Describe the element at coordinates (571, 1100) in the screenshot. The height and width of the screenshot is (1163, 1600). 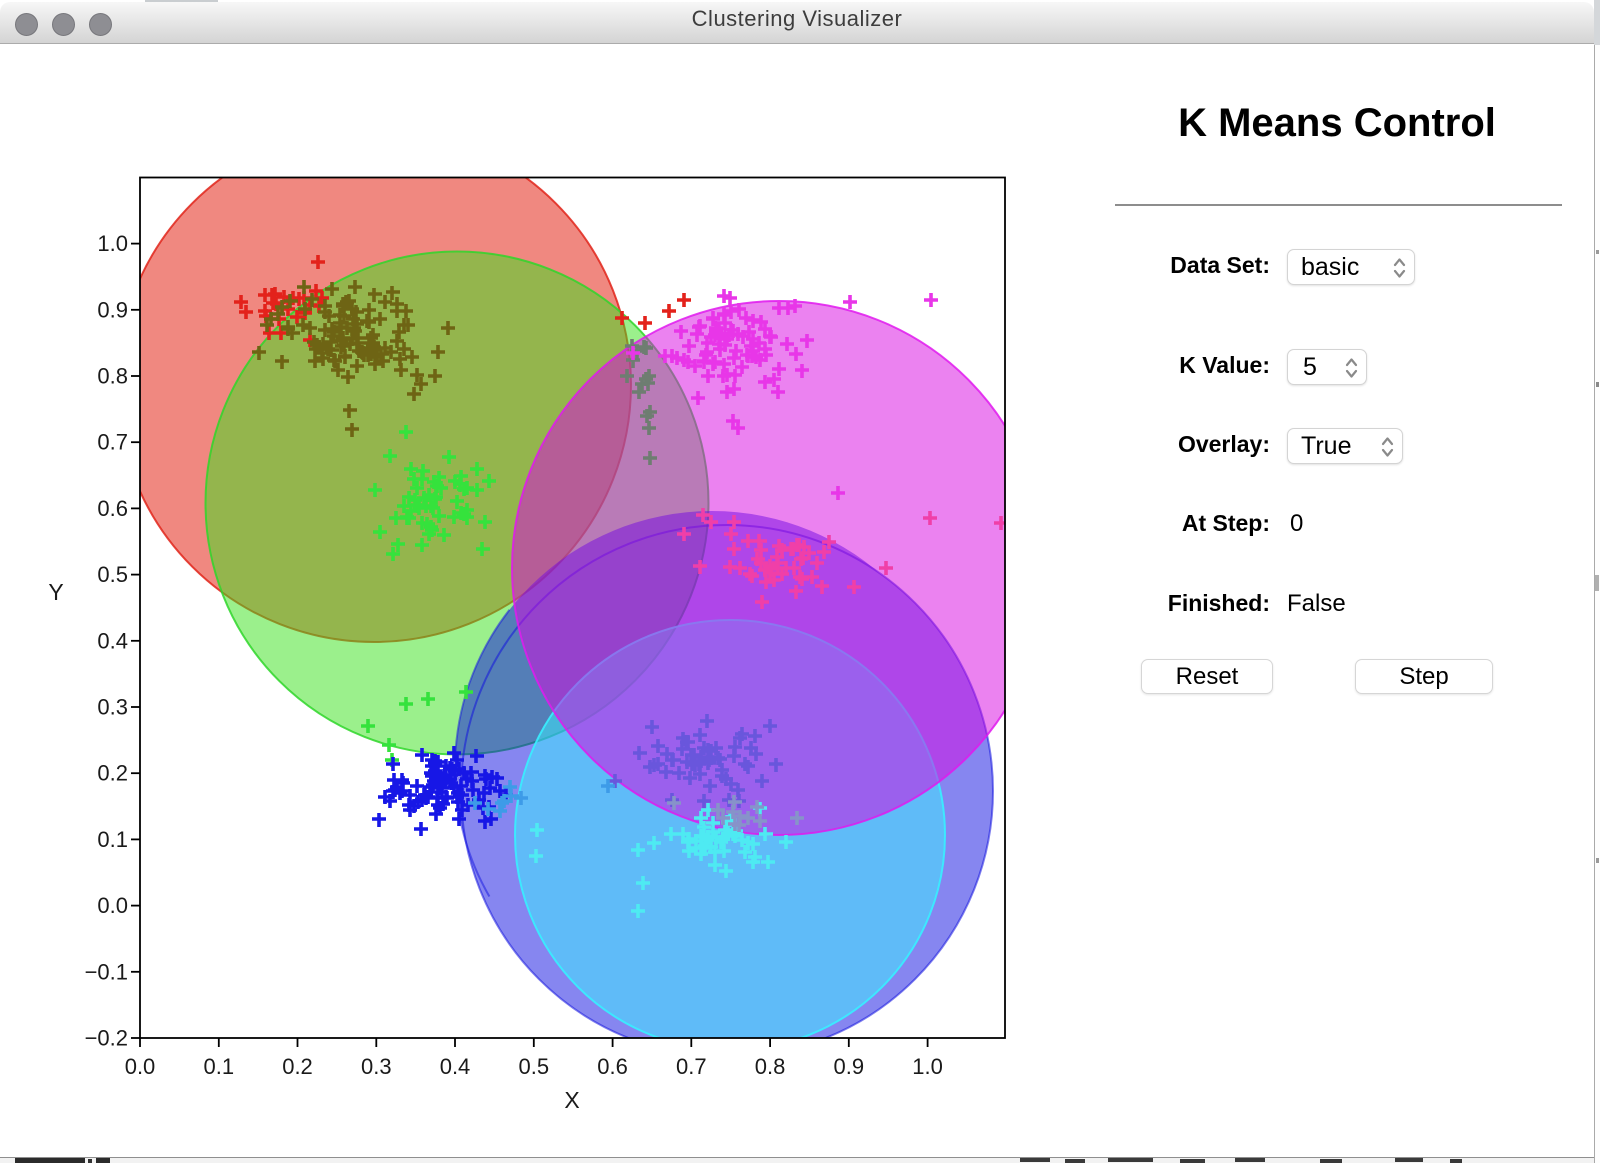
I see `svg-text: X` at that location.